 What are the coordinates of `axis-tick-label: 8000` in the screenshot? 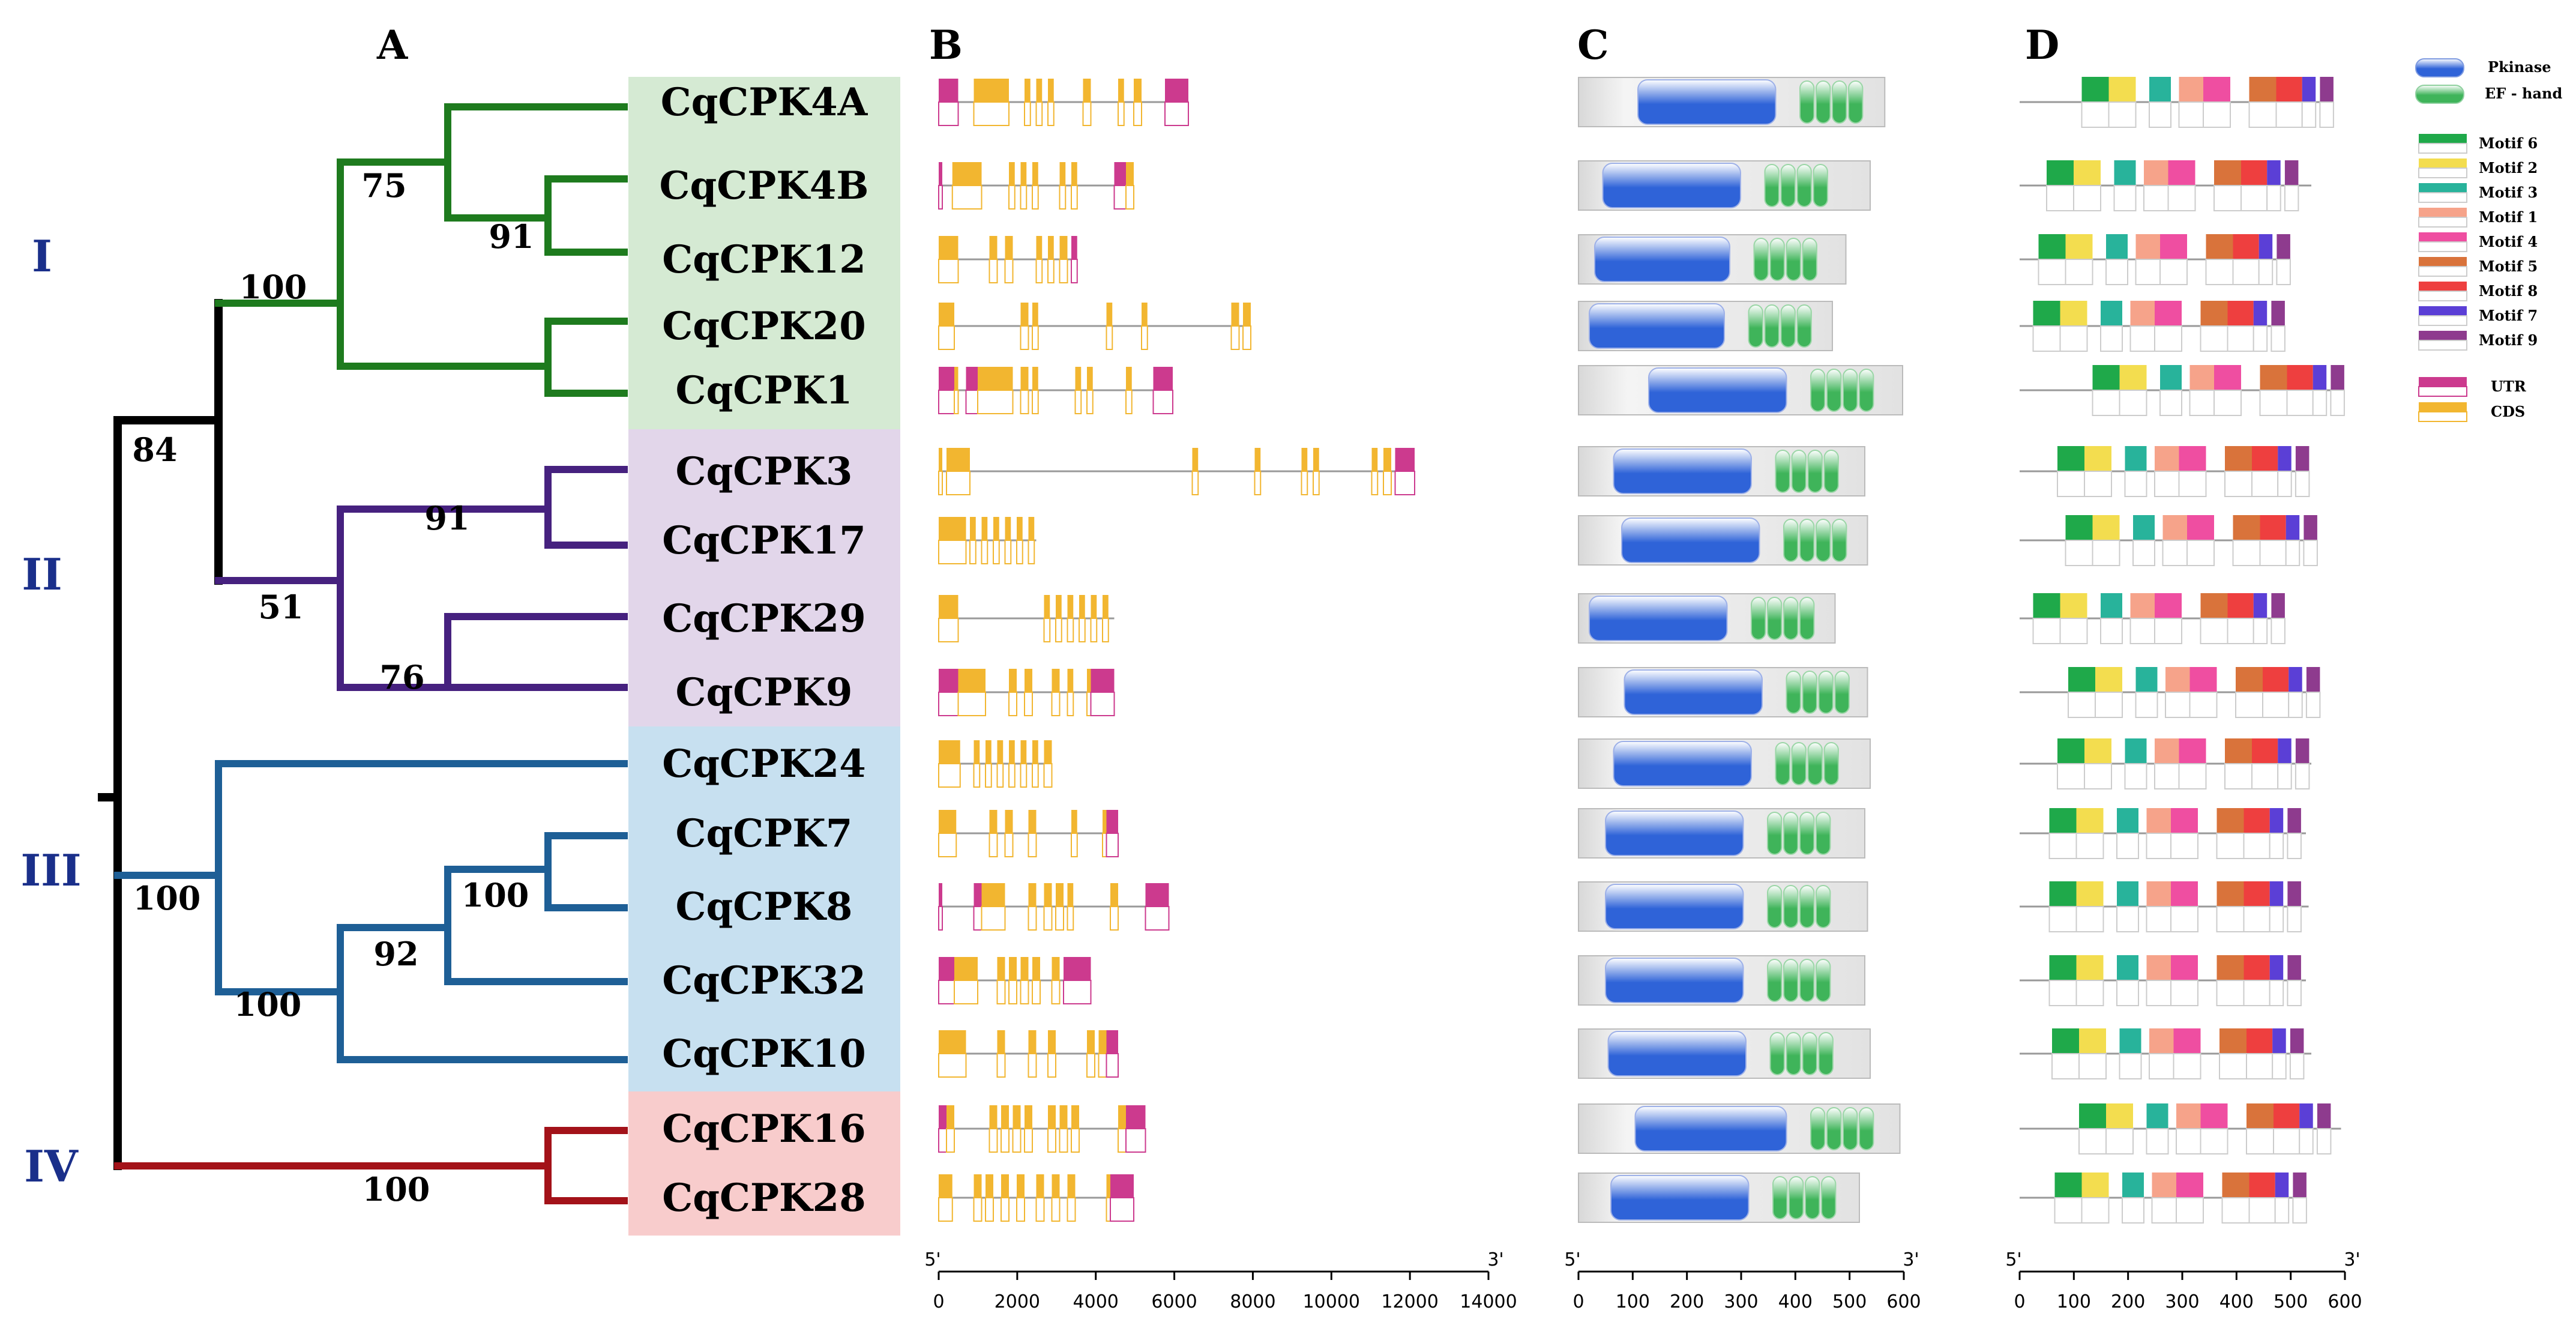 It's located at (1252, 1301).